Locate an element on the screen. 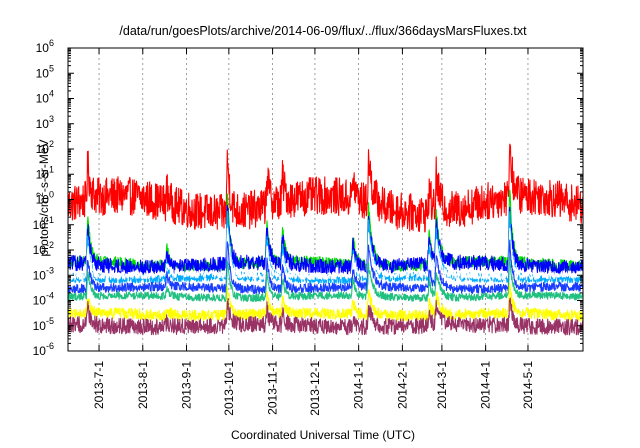 The height and width of the screenshot is (448, 640). y-axis-label-units: -s-sr-MeV is located at coordinates (44, 165).